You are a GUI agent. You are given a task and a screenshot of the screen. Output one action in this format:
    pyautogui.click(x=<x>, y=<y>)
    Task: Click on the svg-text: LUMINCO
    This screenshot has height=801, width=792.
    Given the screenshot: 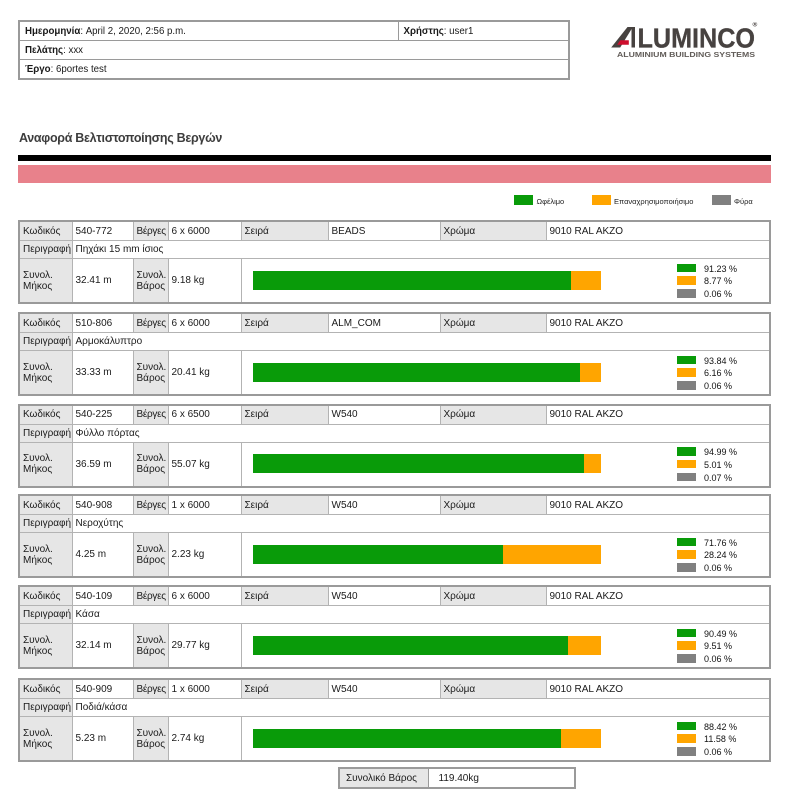 What is the action you would take?
    pyautogui.click(x=697, y=38)
    